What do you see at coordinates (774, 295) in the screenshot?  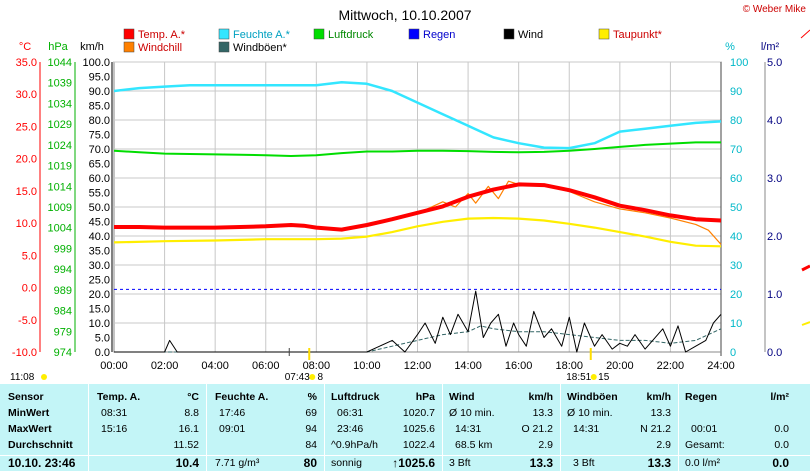 I see `rain-tick-label: 1.0` at bounding box center [774, 295].